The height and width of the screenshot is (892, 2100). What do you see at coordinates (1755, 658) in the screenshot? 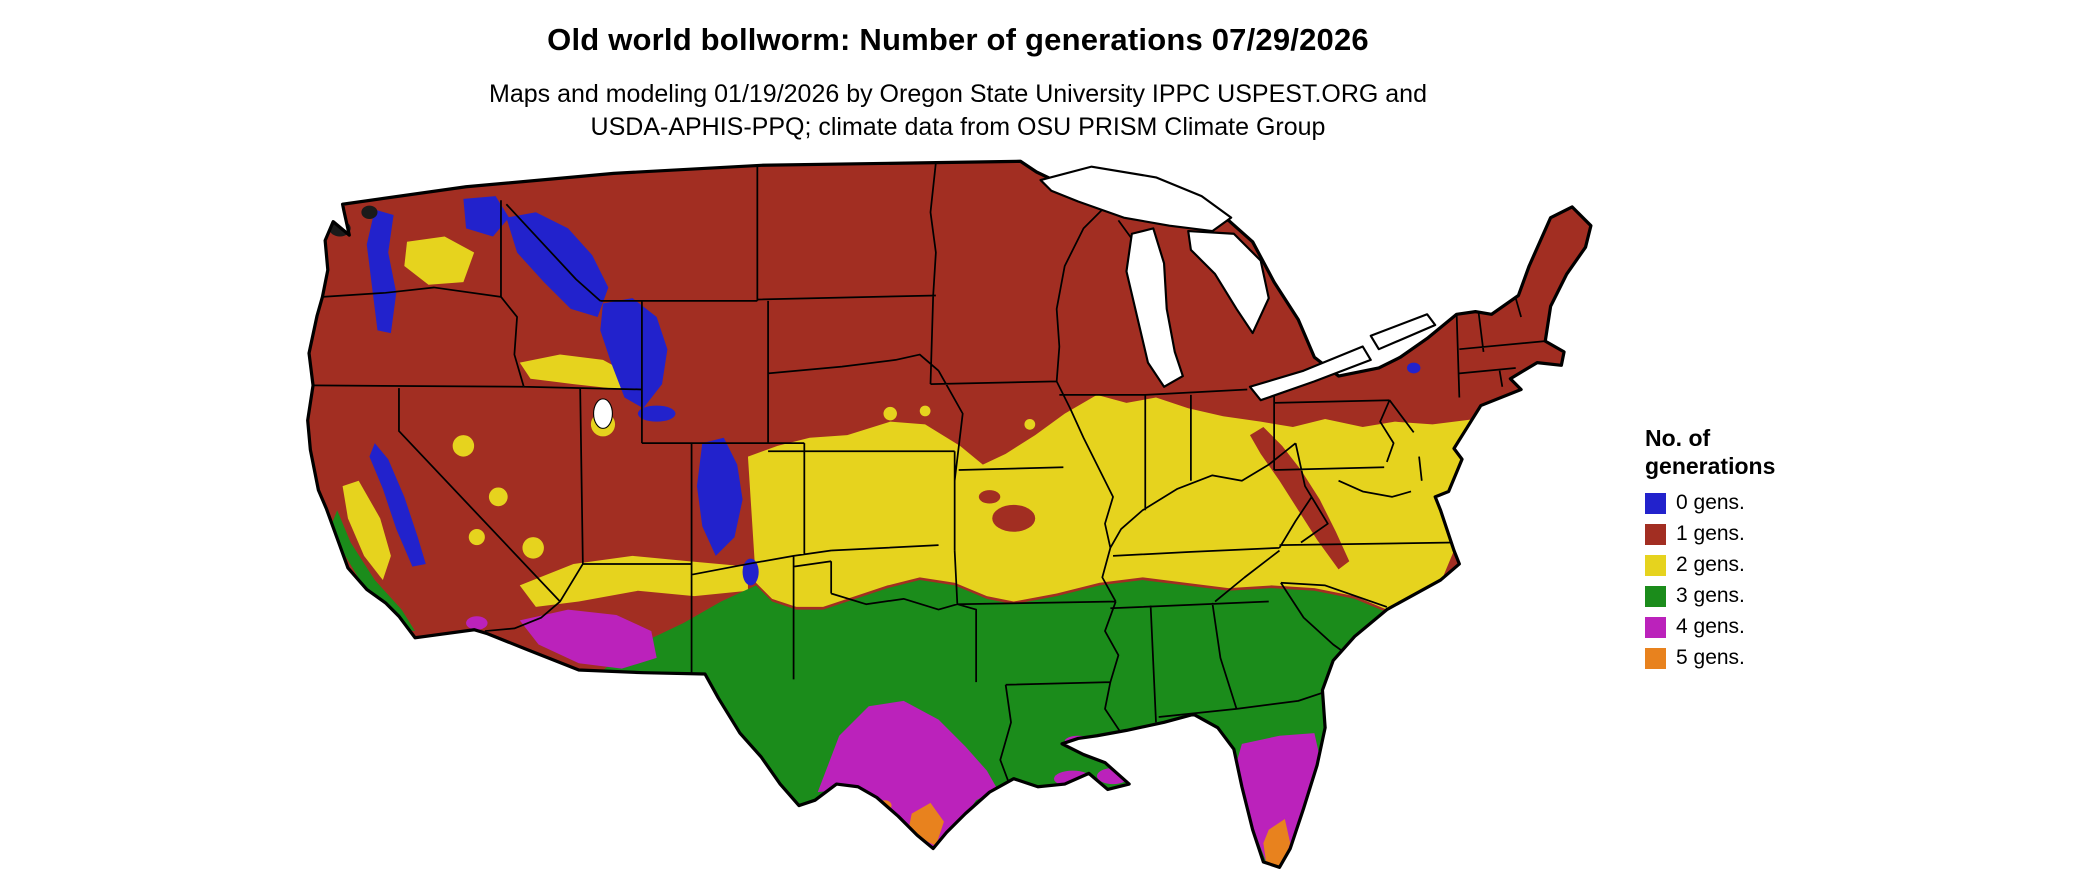
I see `legend-item-5-gens: 5 gens.` at bounding box center [1755, 658].